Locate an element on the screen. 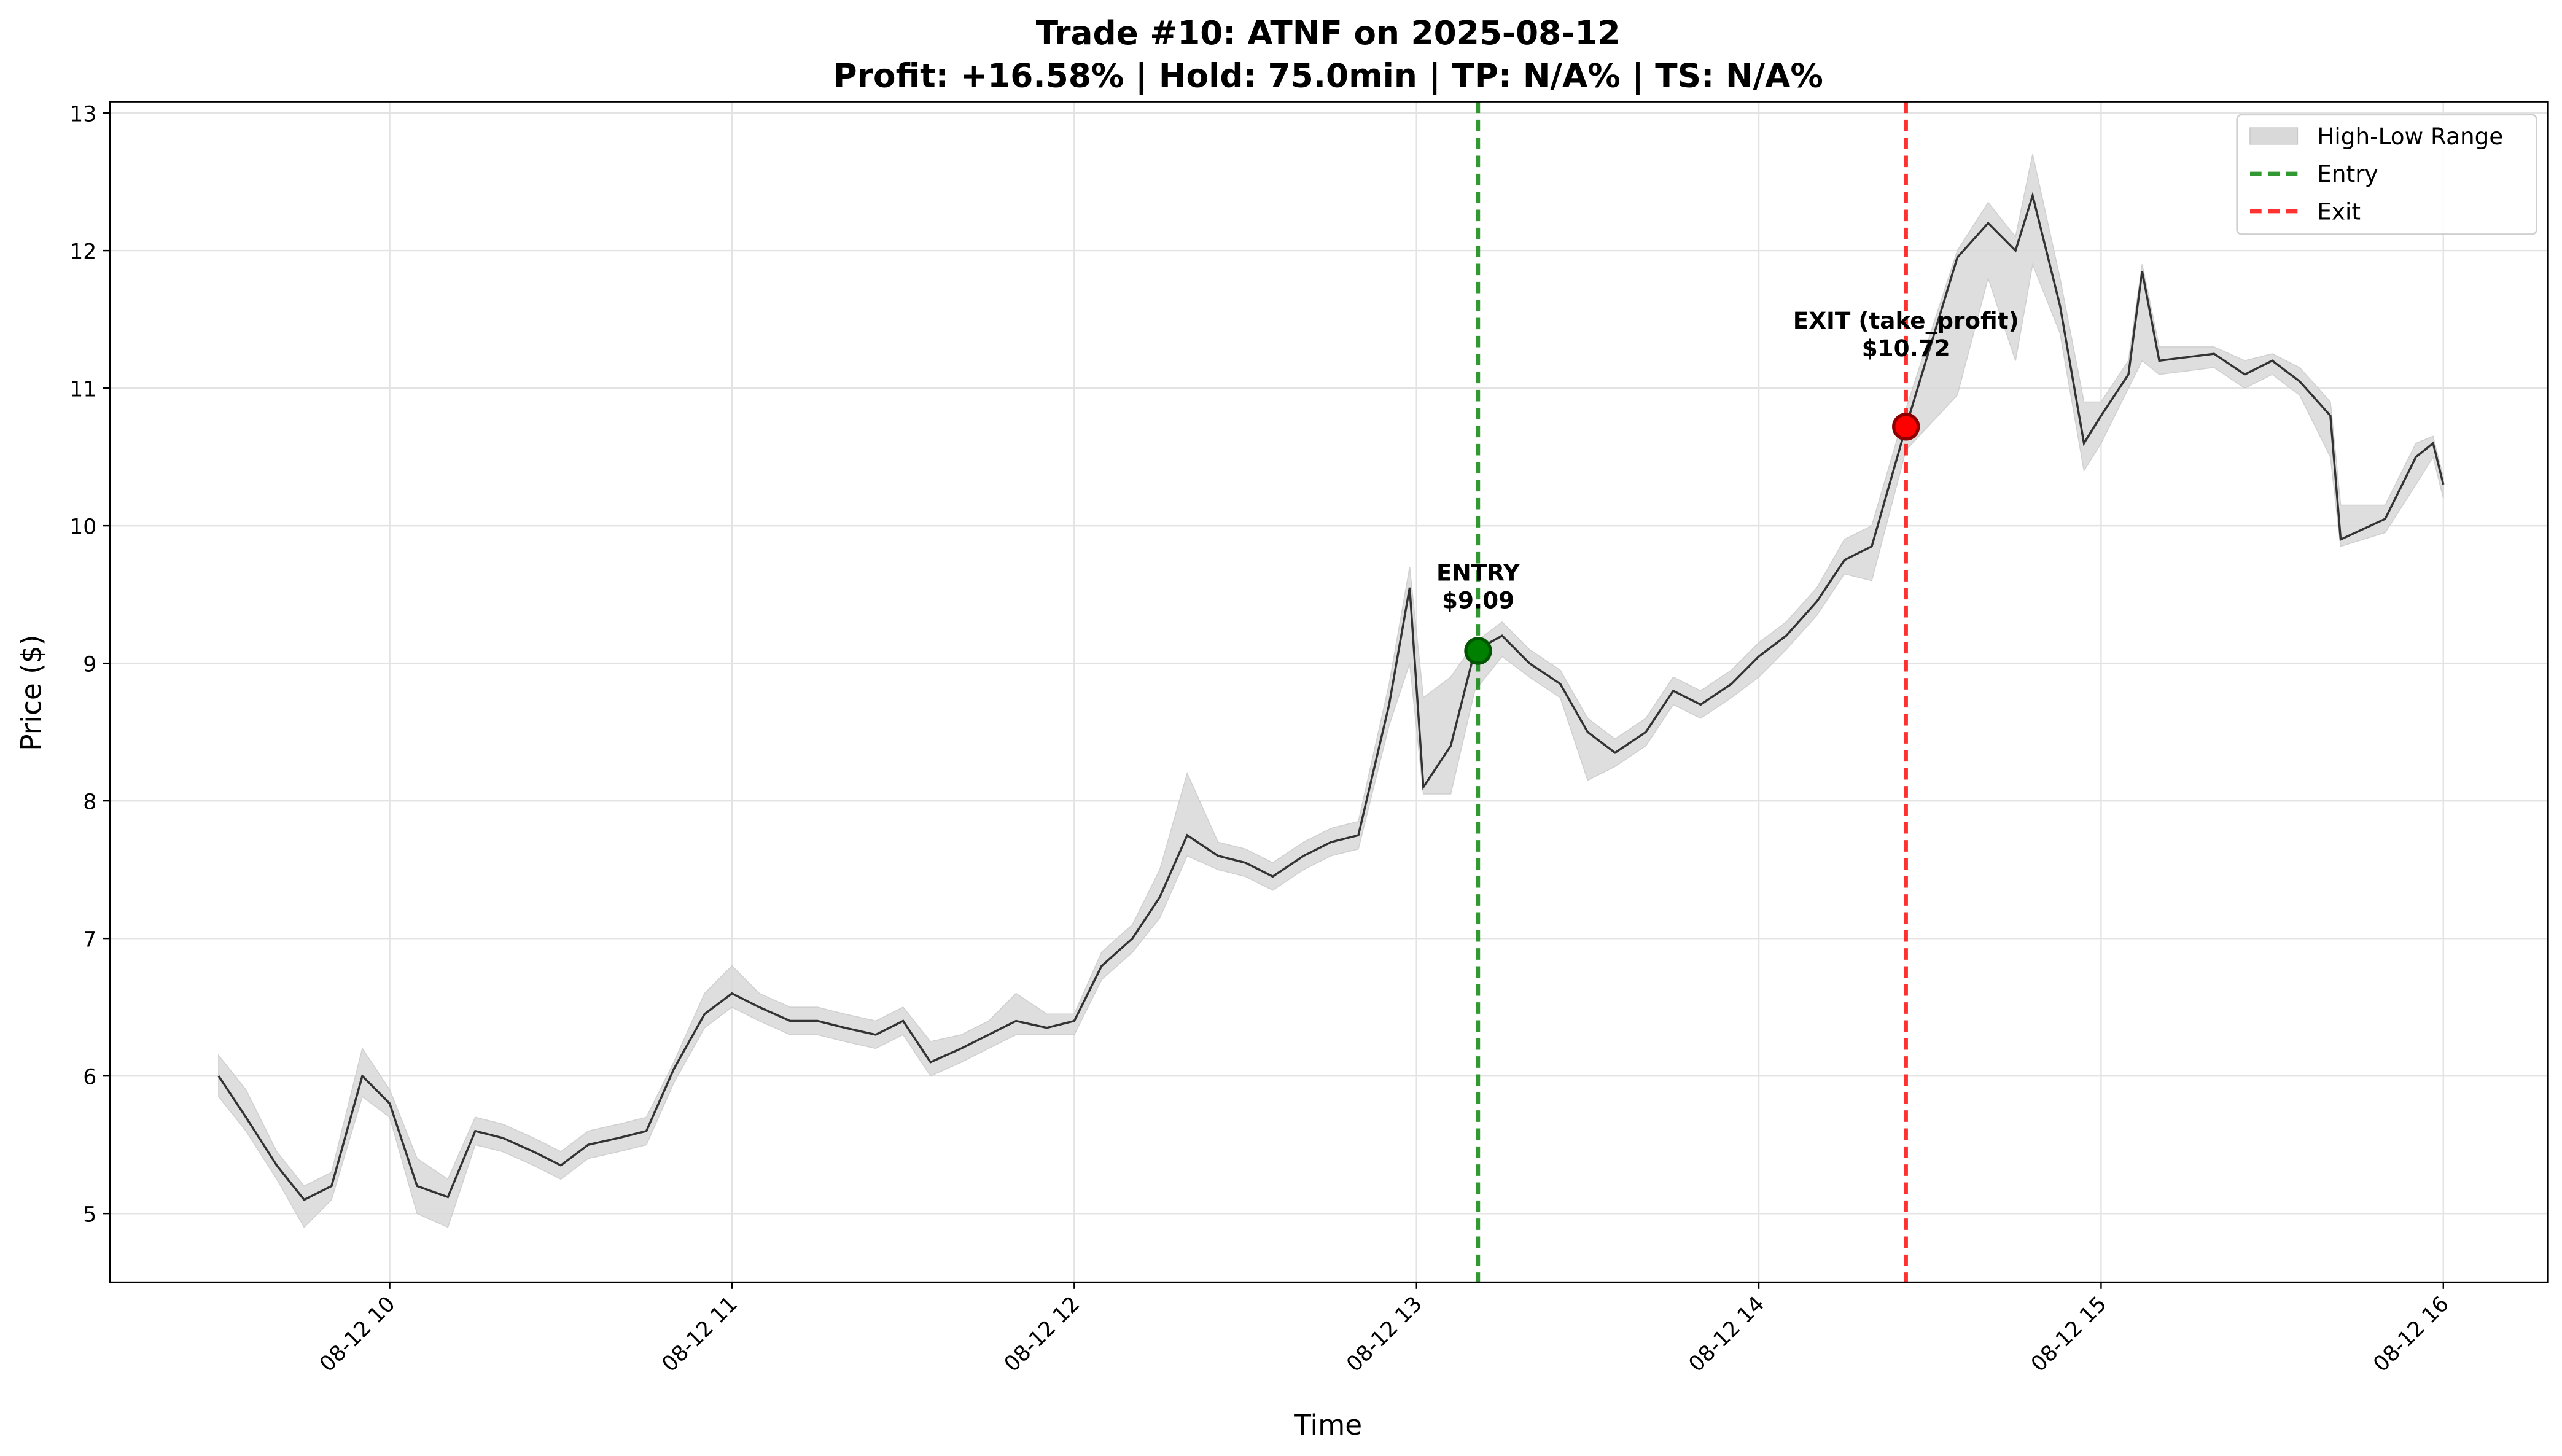  y-tick-label: 7 is located at coordinates (89, 939).